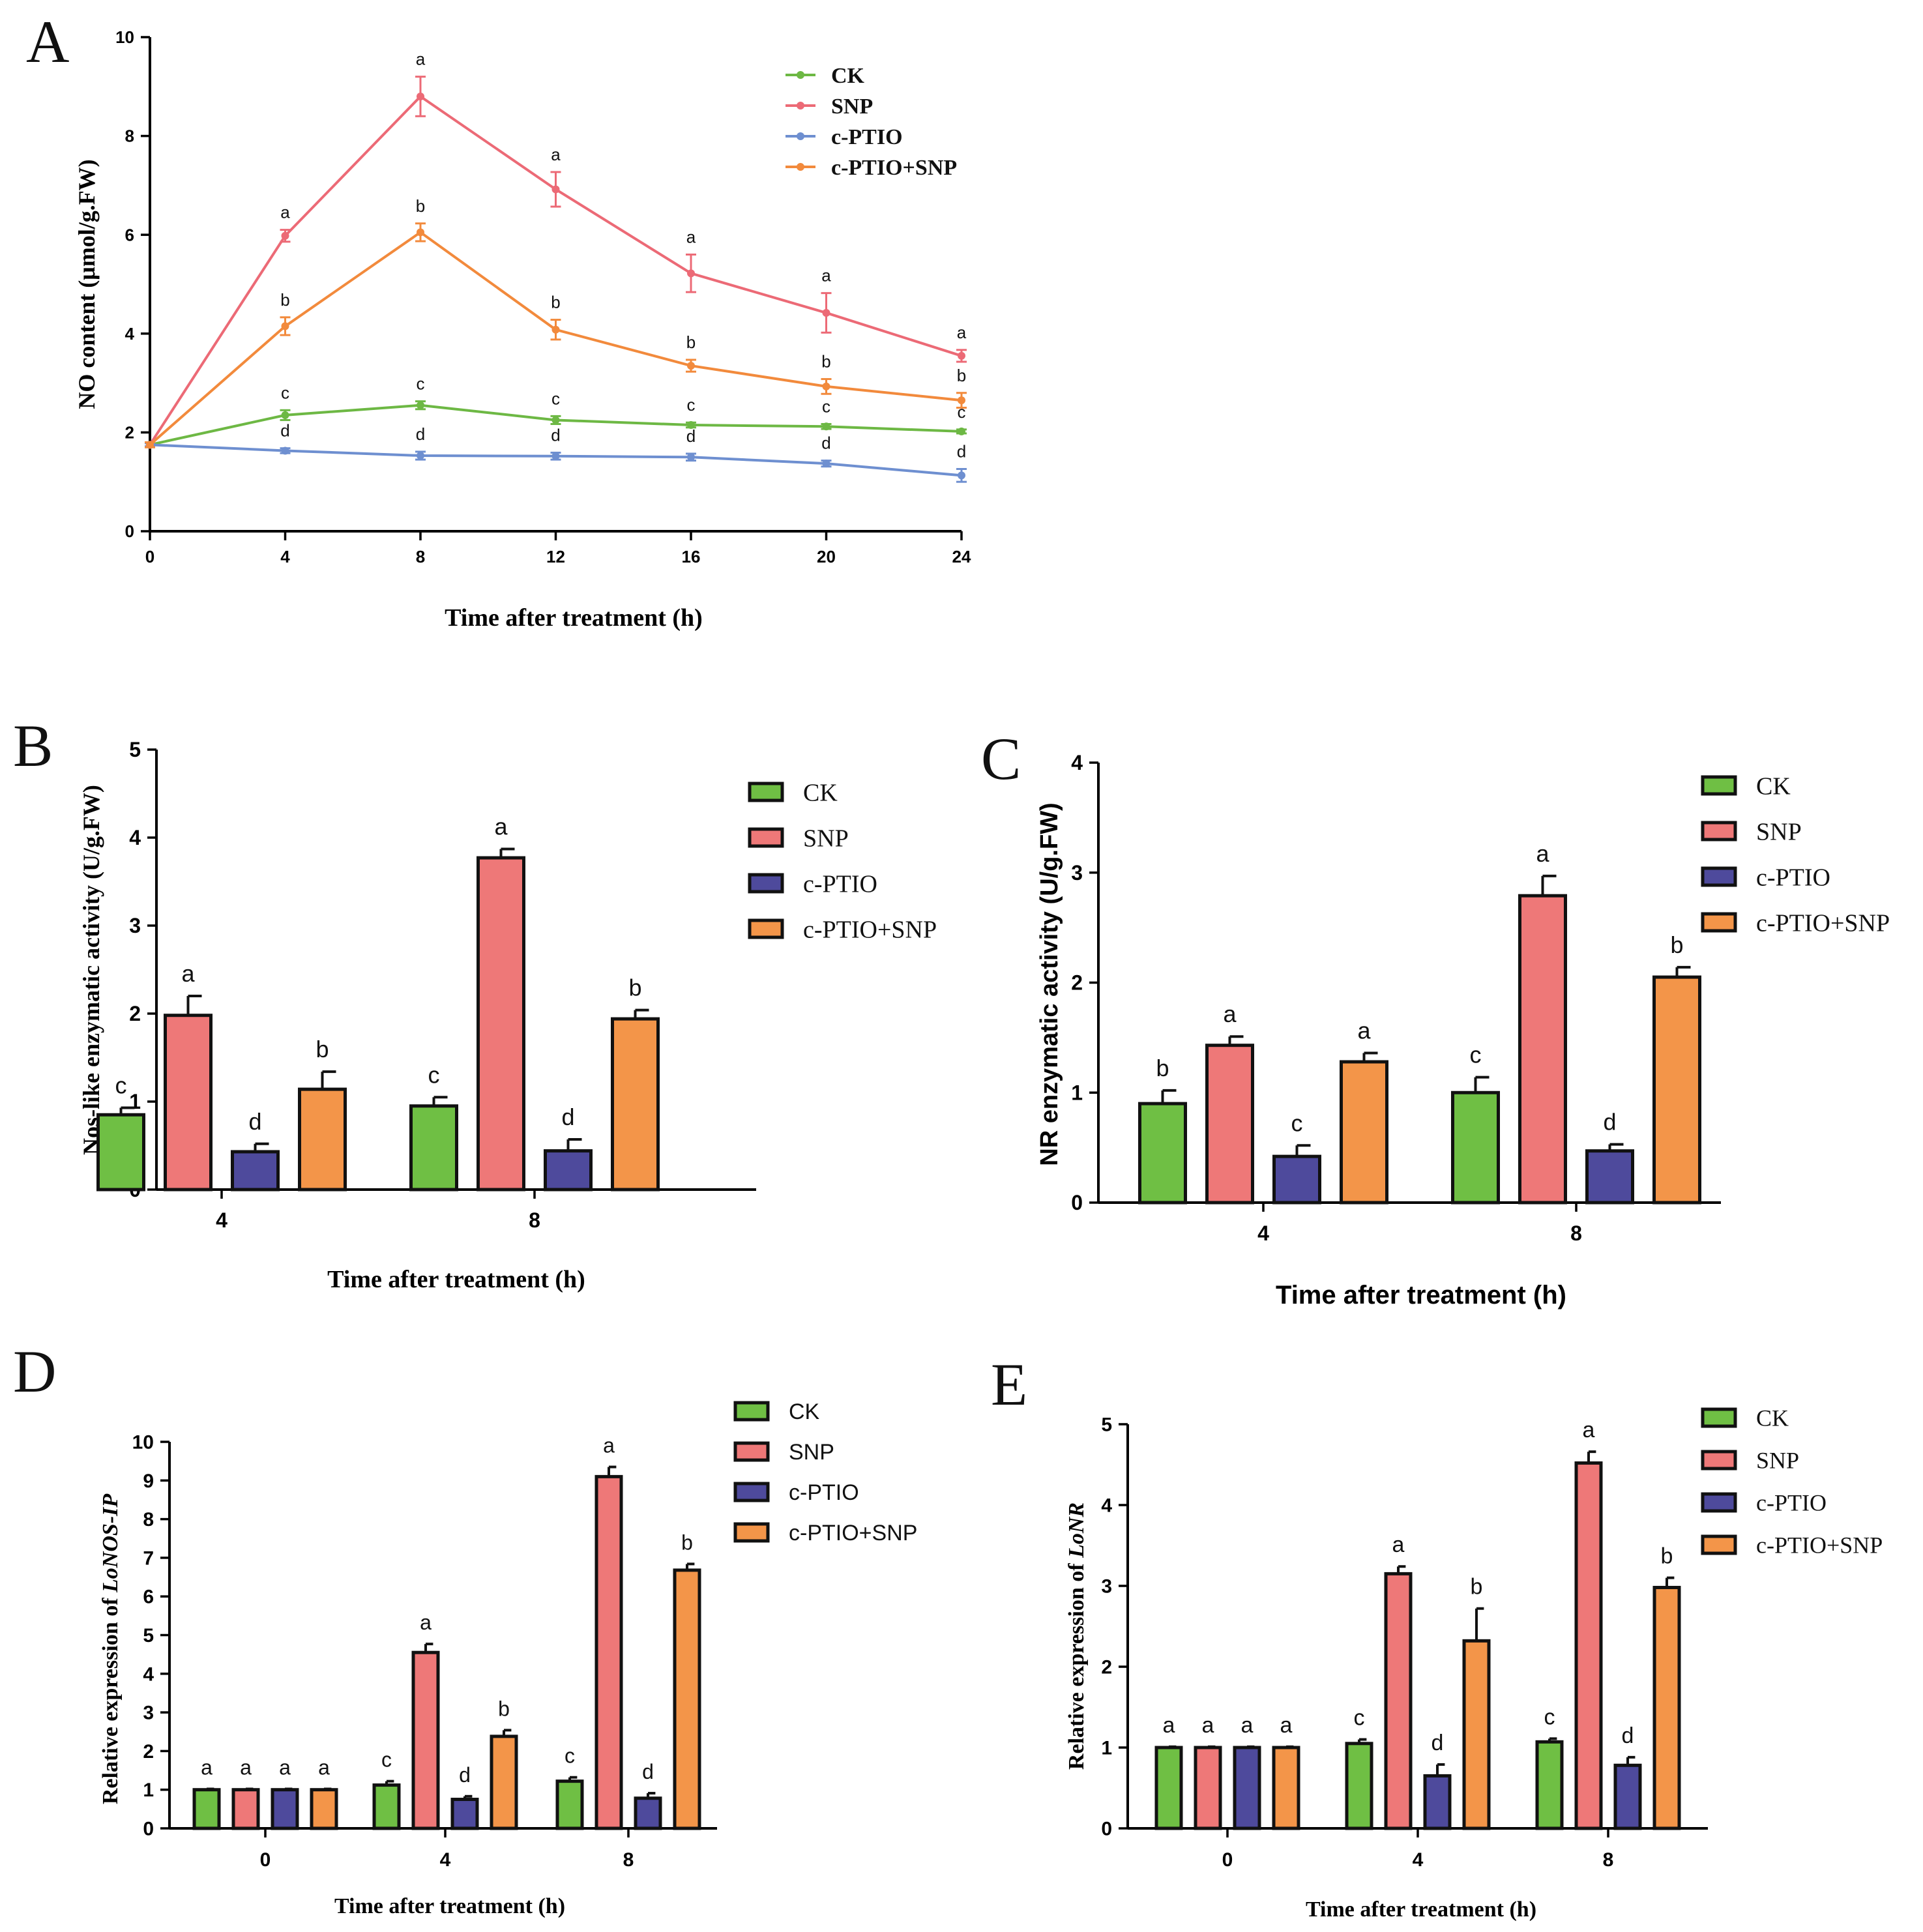 The width and height of the screenshot is (1923, 1932). I want to click on legend-E: CK SNP c-PTIO c-PTIO+SNP, so click(1792, 1482).